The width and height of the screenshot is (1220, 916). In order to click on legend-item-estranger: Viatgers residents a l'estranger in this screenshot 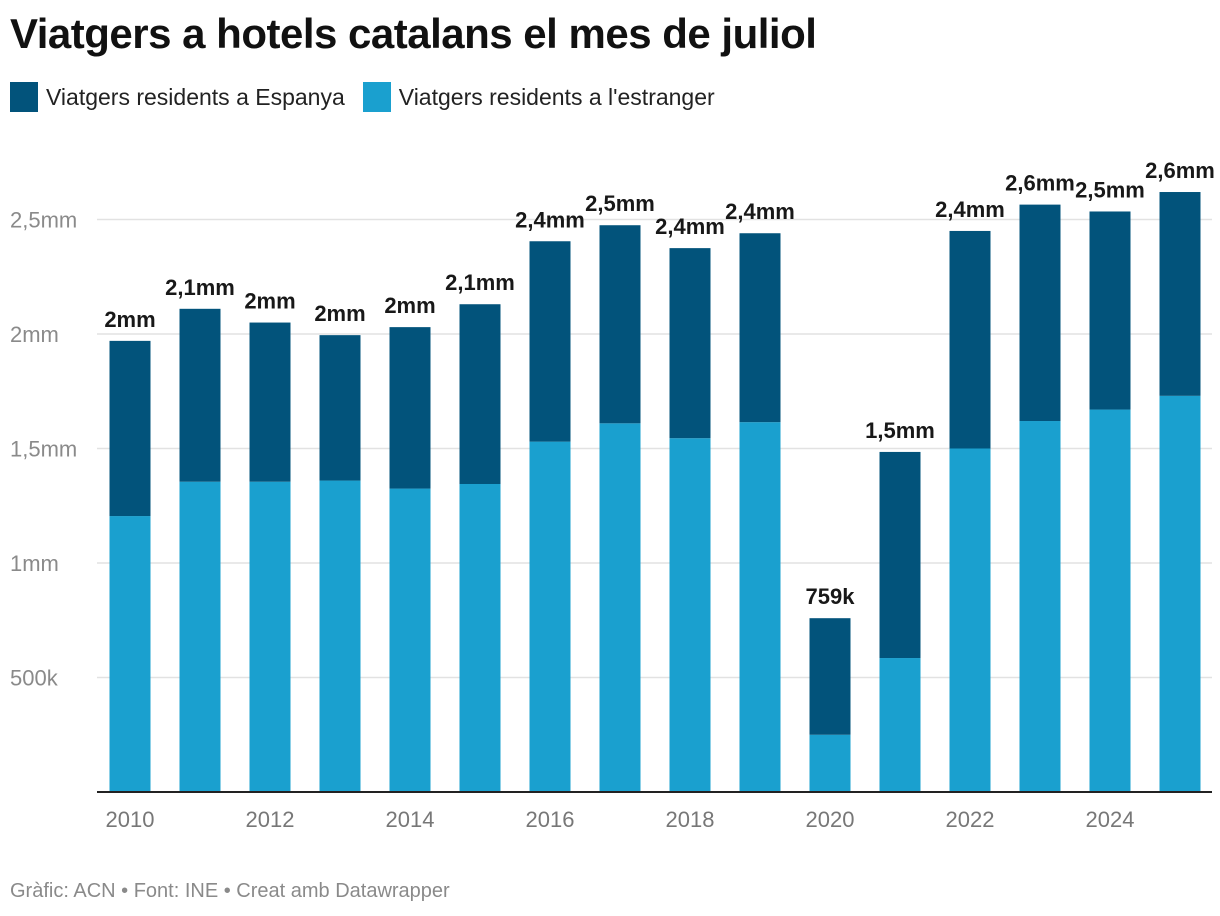, I will do `click(538, 97)`.